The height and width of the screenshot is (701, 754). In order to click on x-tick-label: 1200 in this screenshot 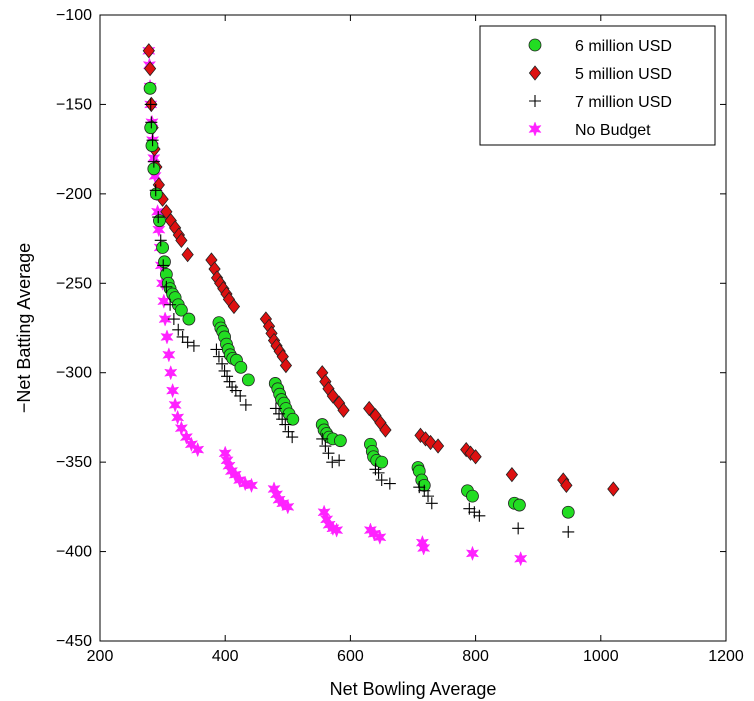, I will do `click(726, 656)`.